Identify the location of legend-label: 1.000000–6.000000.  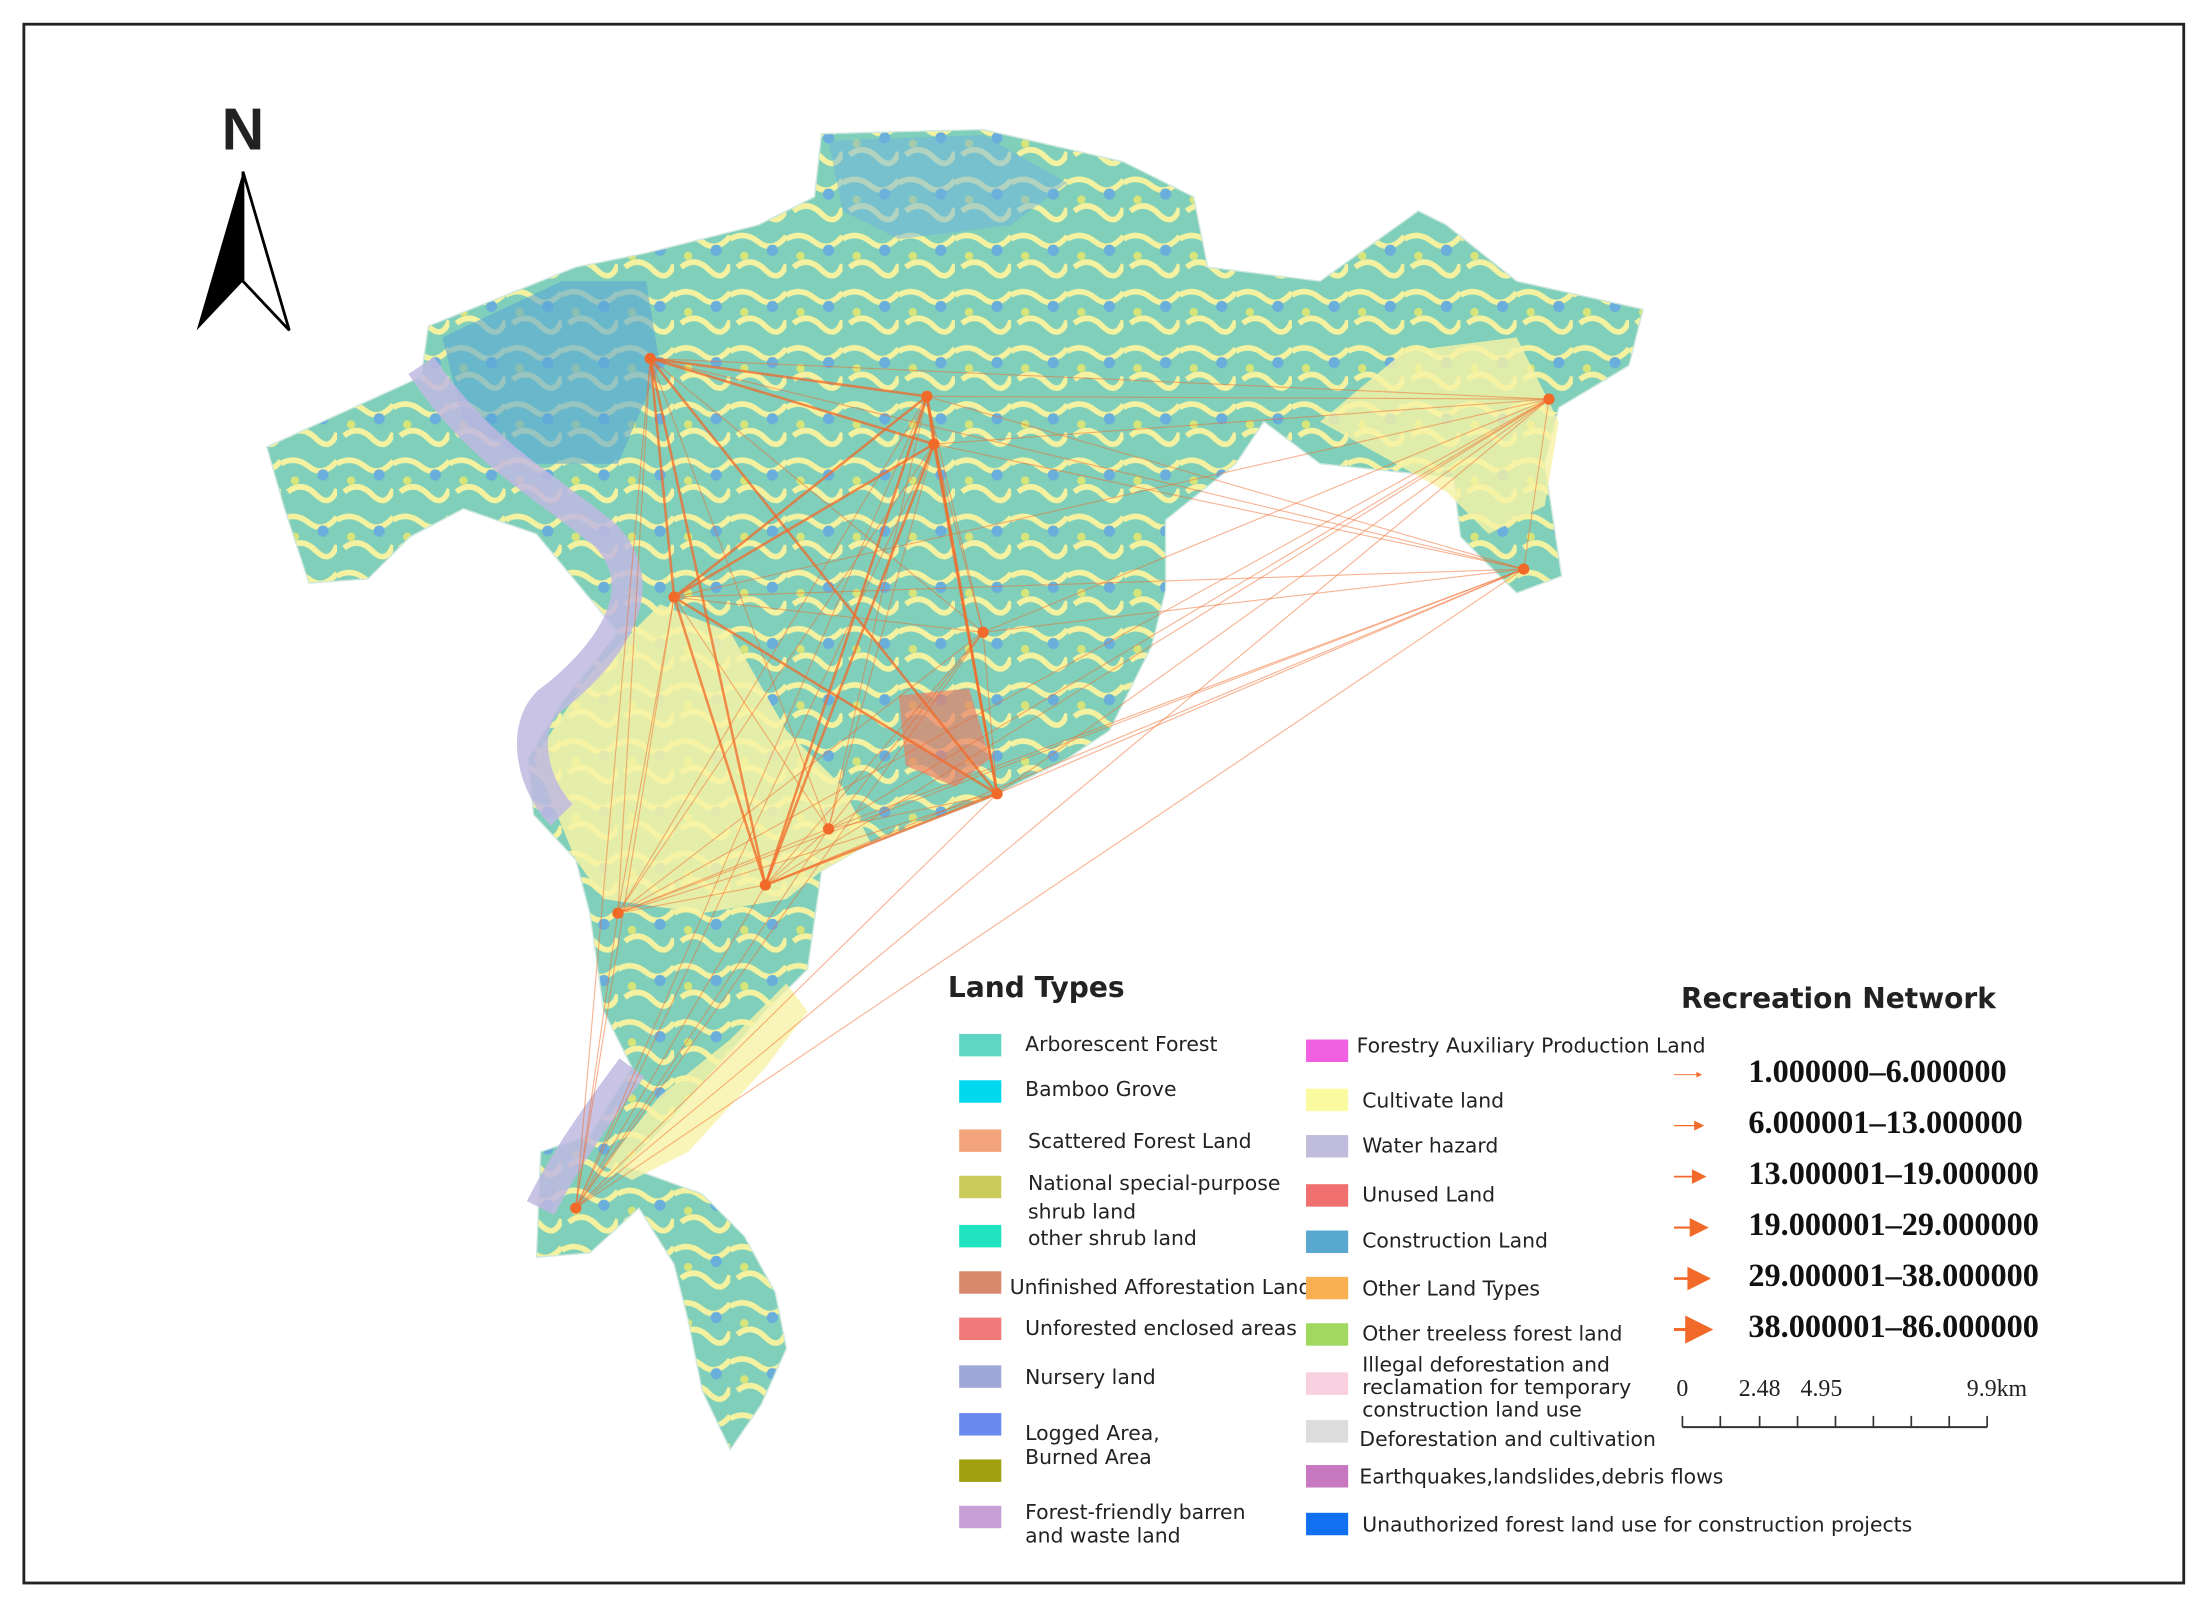
(1877, 1071).